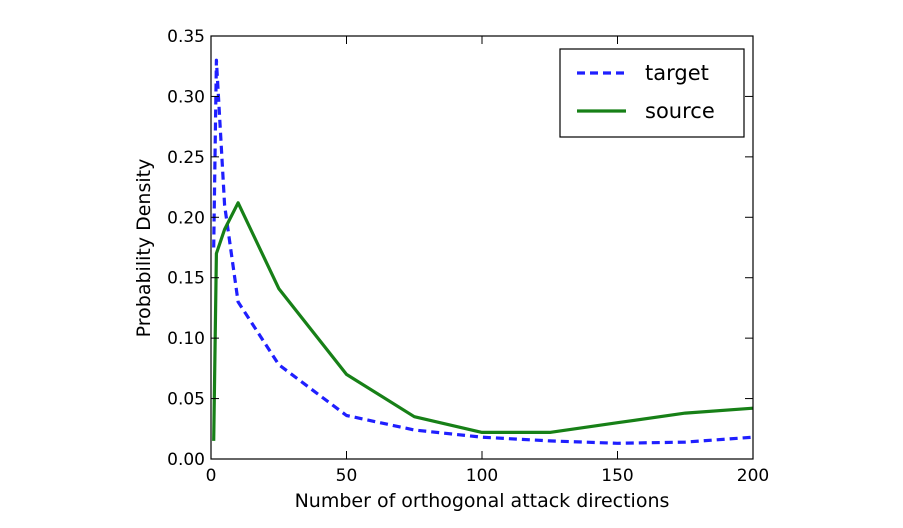  I want to click on x-tick-label: 100, so click(482, 476).